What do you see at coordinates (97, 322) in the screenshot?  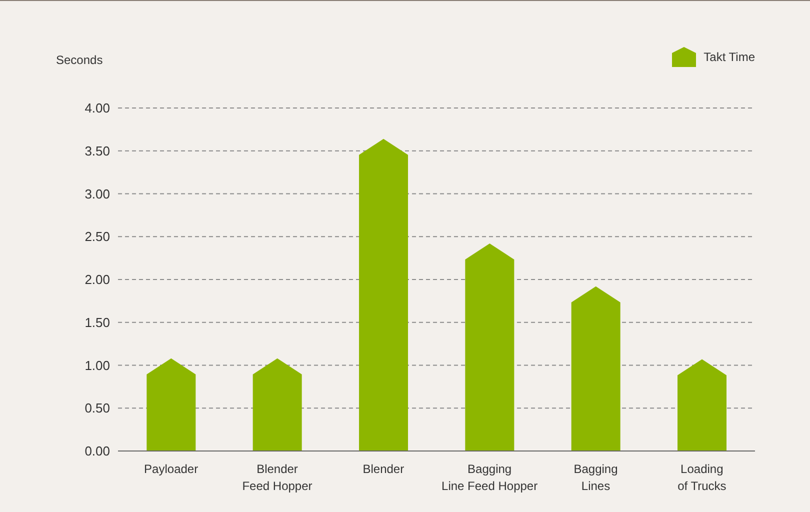 I see `y-tick-label: 1.50` at bounding box center [97, 322].